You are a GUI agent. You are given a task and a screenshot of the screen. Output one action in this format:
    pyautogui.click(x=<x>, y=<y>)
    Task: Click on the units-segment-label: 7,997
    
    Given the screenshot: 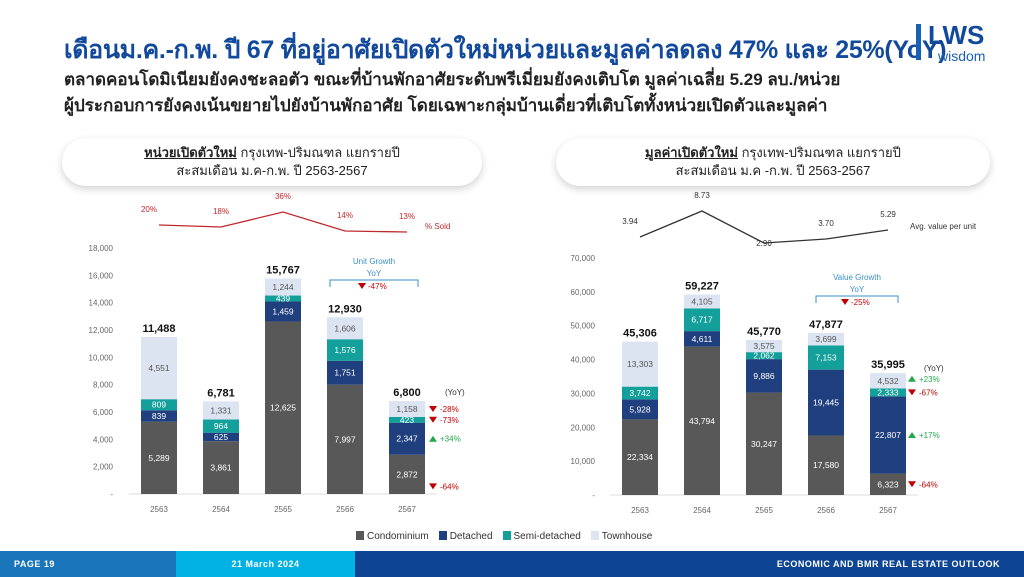 What is the action you would take?
    pyautogui.click(x=345, y=439)
    